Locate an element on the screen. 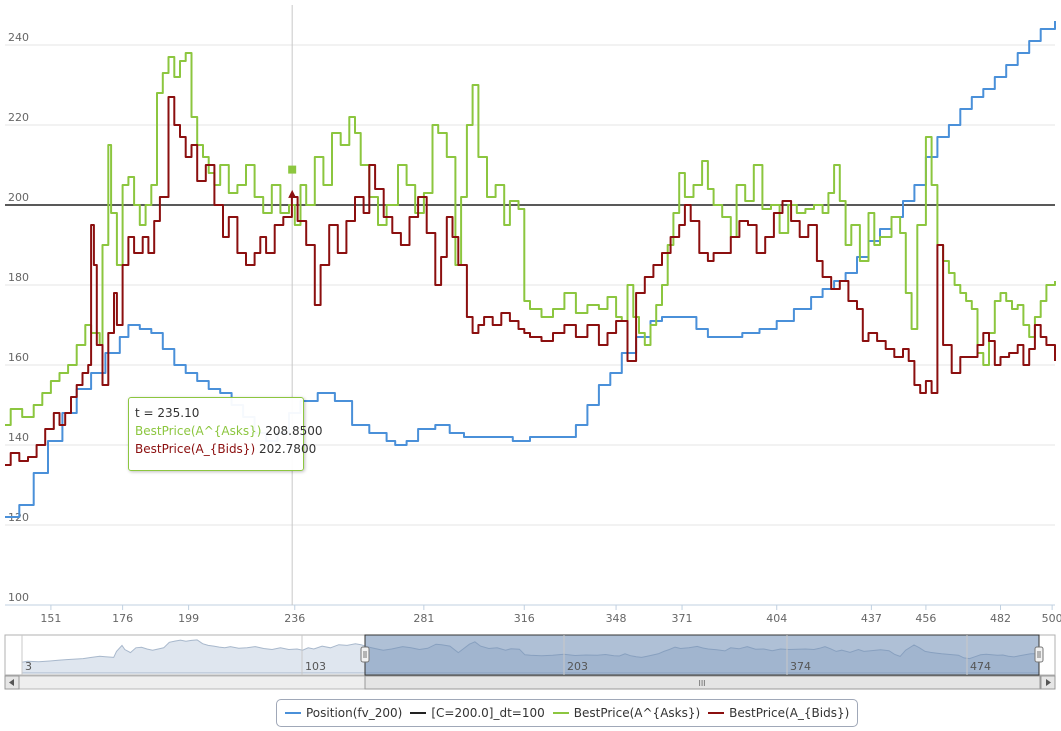 Image resolution: width=1061 pixels, height=731 pixels. navigator-label: 474 is located at coordinates (980, 666).